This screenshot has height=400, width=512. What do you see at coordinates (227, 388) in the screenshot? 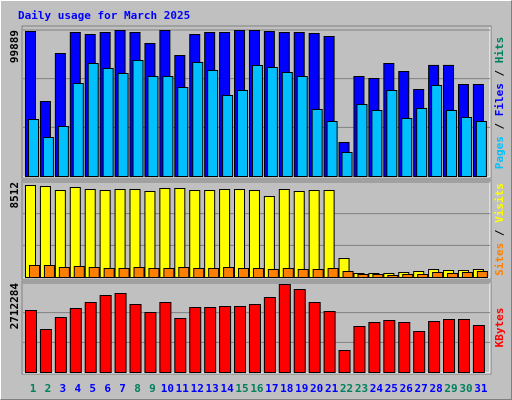
I see `x-tick-label: 14` at bounding box center [227, 388].